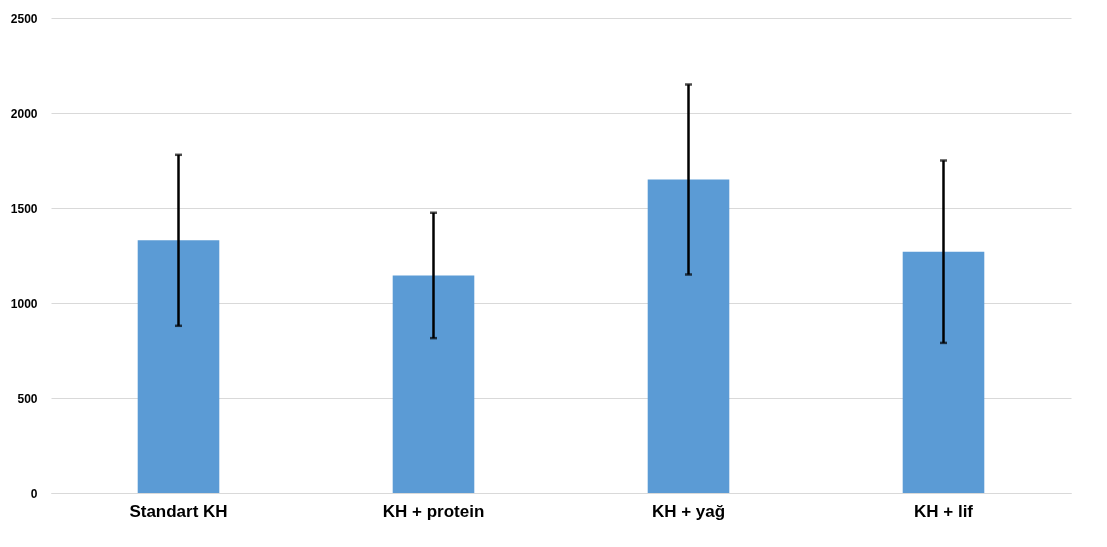  I want to click on y-tick-label: 500, so click(27, 398).